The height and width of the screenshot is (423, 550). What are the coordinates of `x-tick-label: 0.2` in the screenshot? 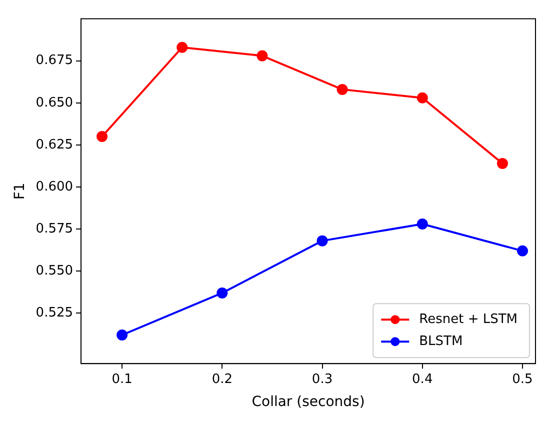 It's located at (222, 379).